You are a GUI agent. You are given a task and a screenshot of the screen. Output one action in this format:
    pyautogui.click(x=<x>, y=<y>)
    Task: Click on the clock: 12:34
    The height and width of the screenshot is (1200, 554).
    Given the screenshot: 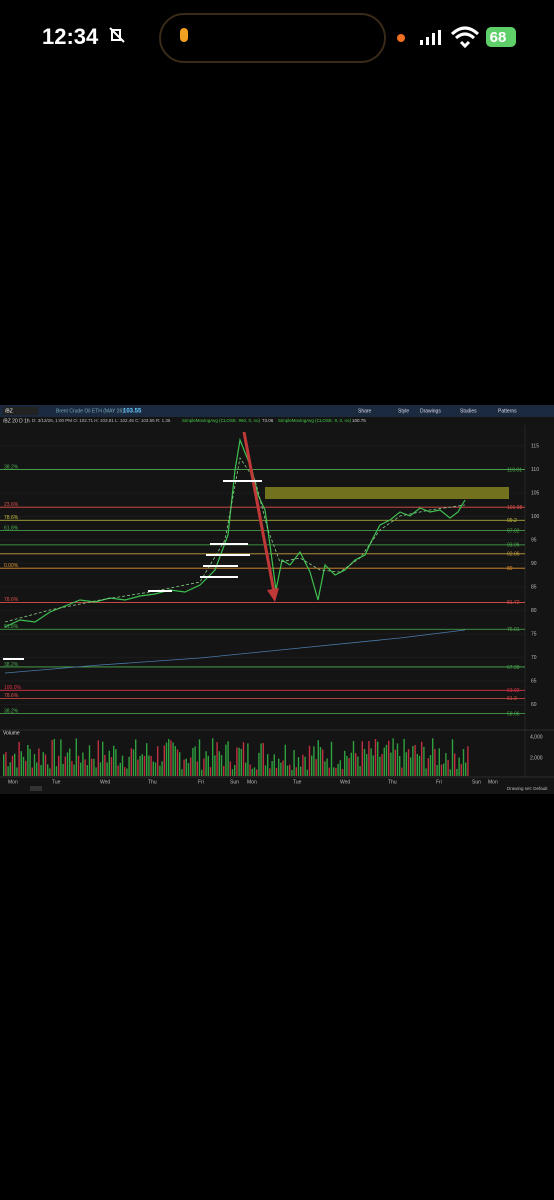 What is the action you would take?
    pyautogui.click(x=70, y=36)
    